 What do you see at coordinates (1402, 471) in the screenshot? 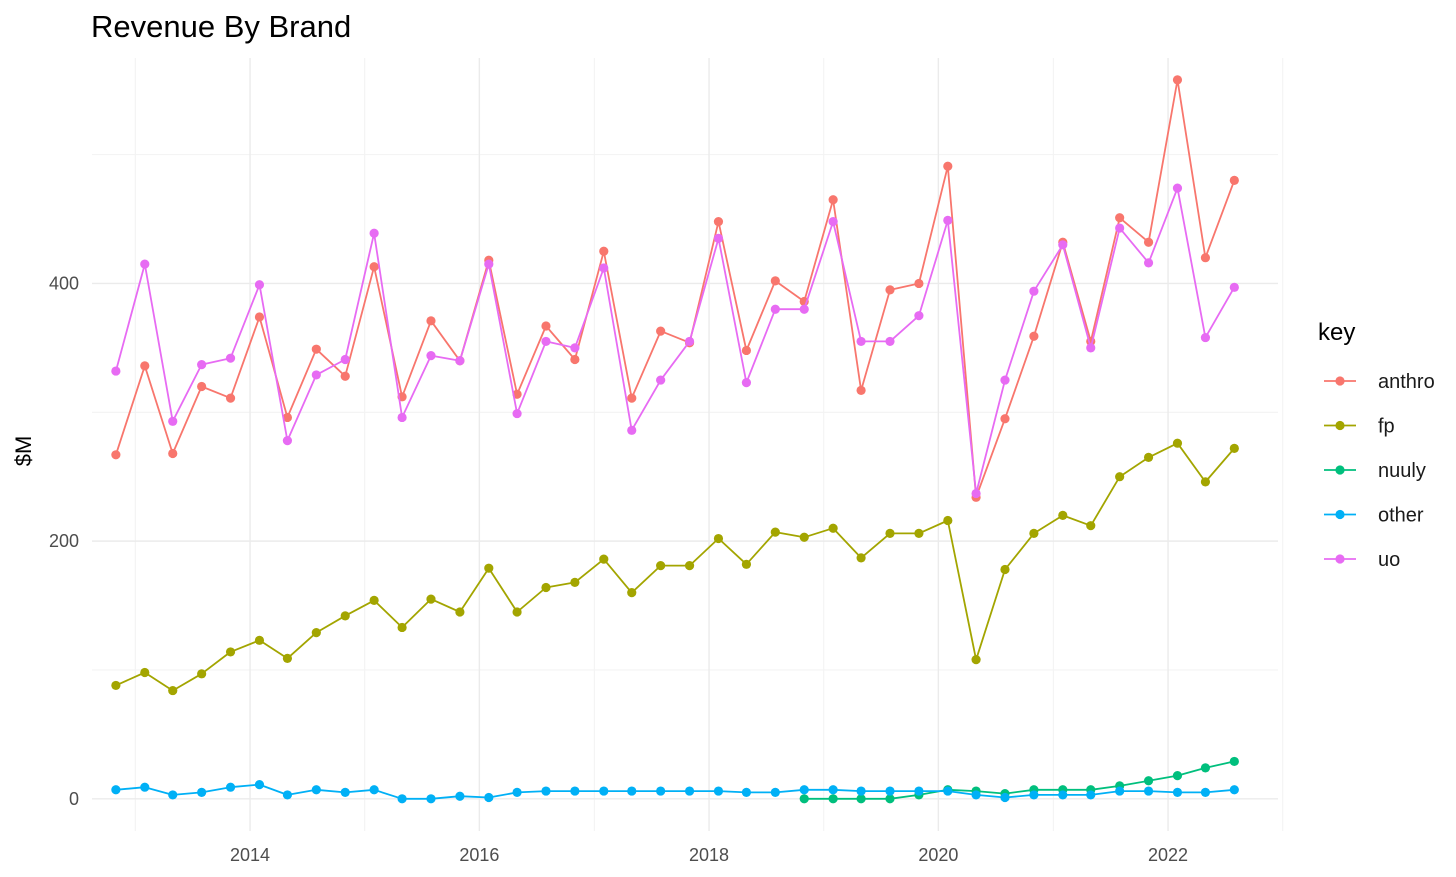
I see `legend-label: nuuly` at bounding box center [1402, 471].